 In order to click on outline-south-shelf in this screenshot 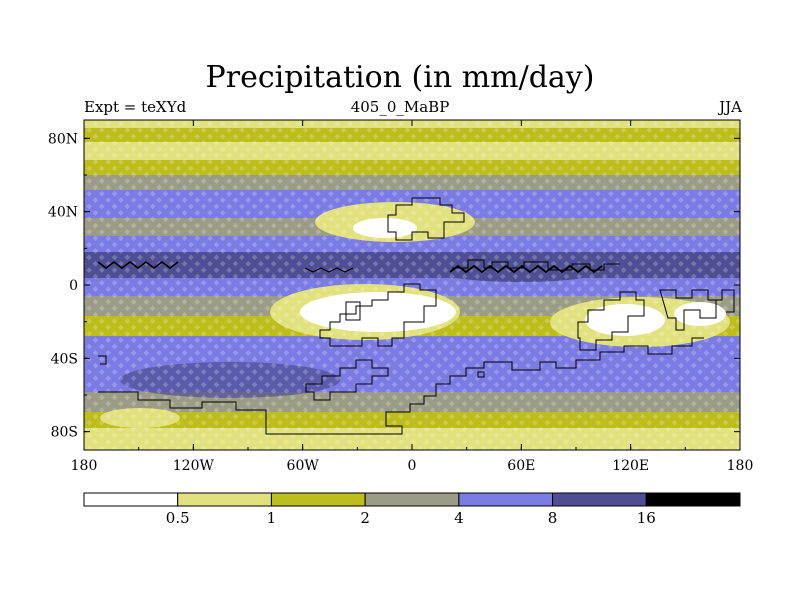, I will do `click(401, 386)`.